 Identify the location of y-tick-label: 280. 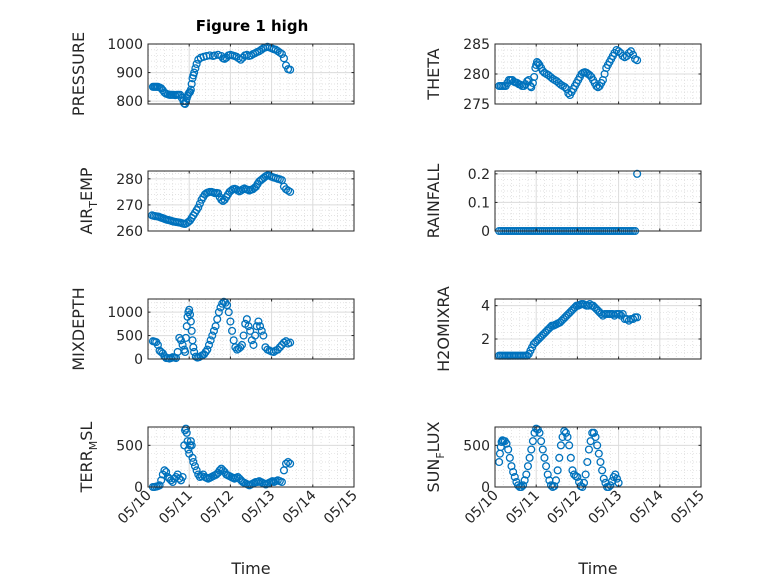
(129, 180).